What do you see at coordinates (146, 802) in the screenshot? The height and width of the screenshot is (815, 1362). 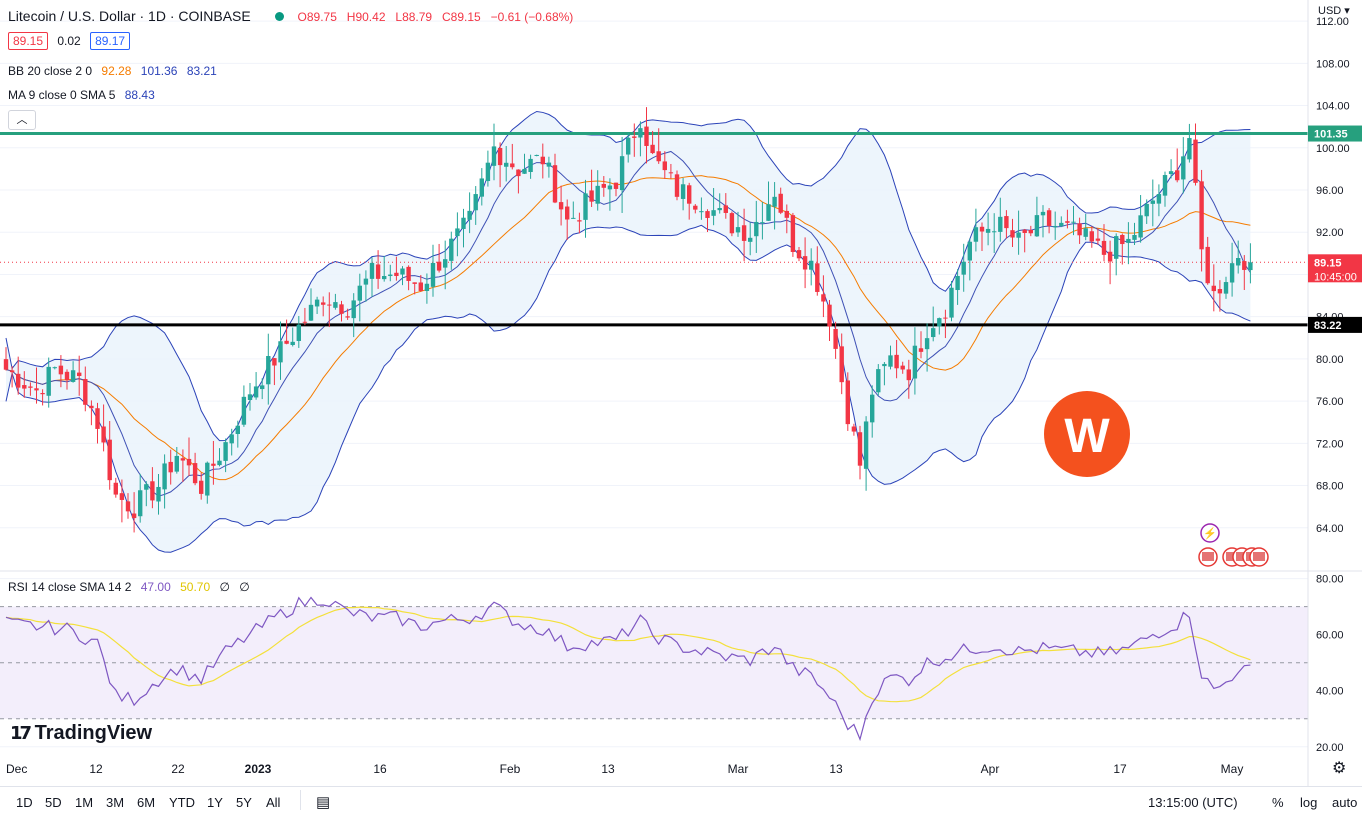 I see `tf-6m: 6M` at bounding box center [146, 802].